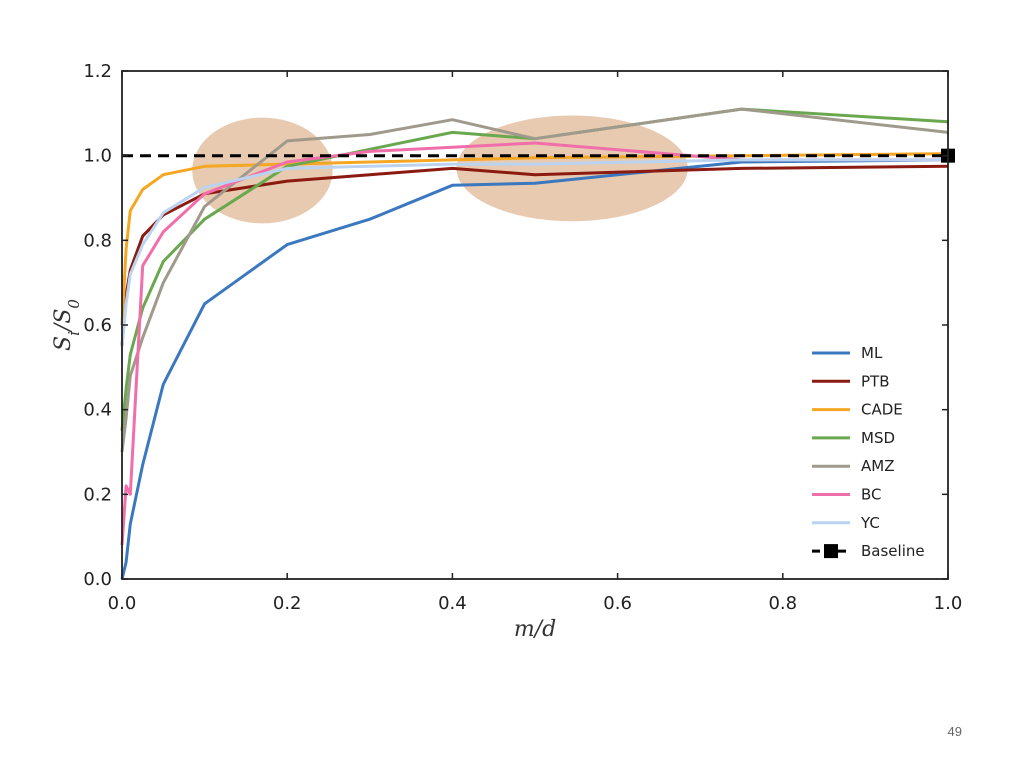 The height and width of the screenshot is (768, 1024). Describe the element at coordinates (875, 381) in the screenshot. I see `legend-label-ptb: PTB` at that location.